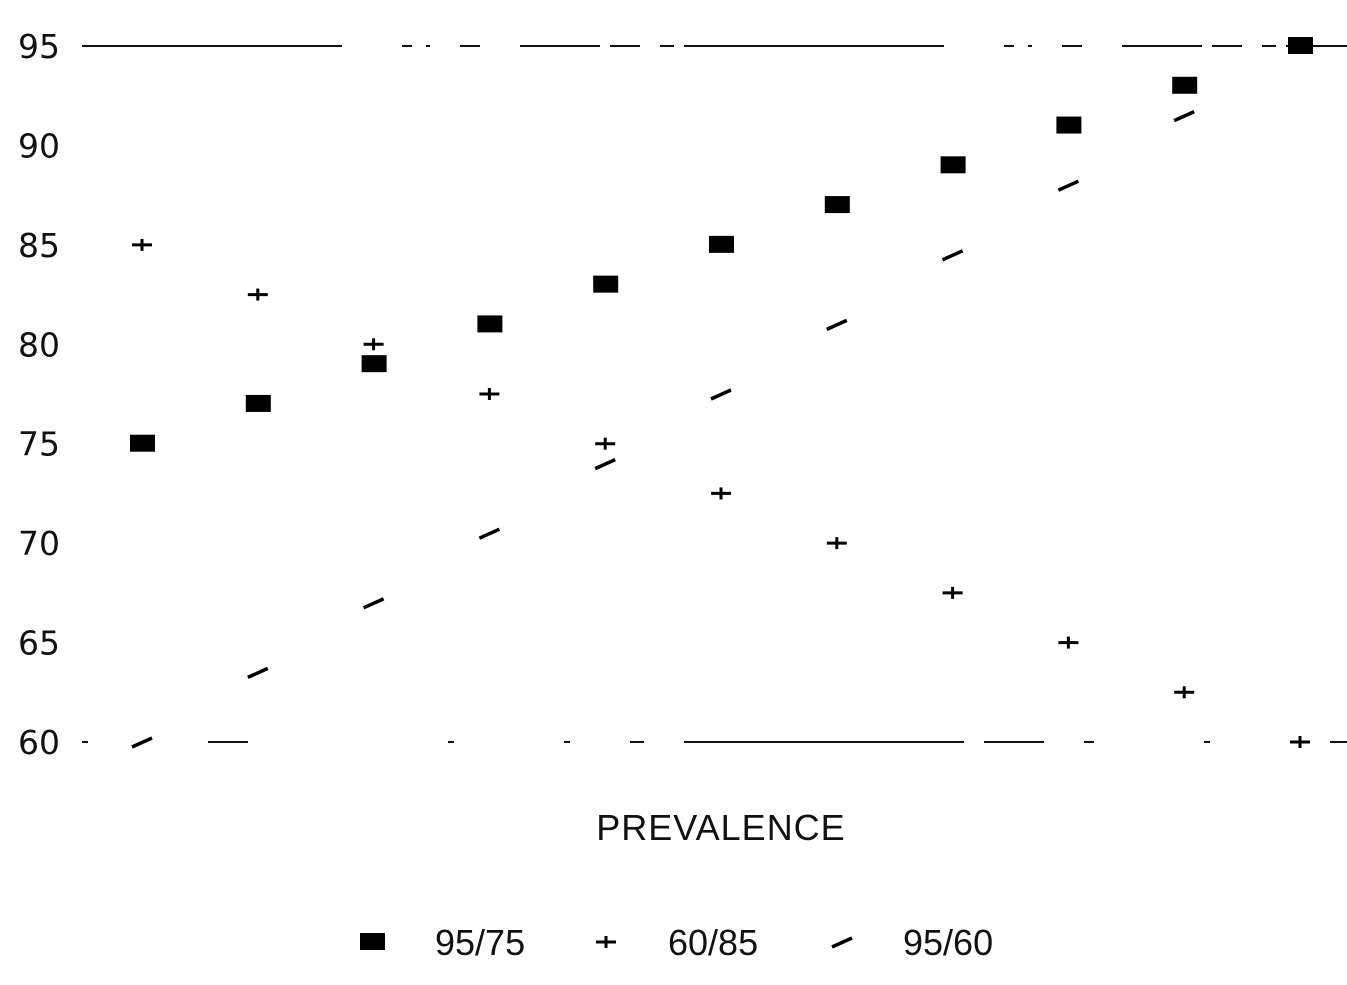 This screenshot has height=985, width=1347. What do you see at coordinates (39, 742) in the screenshot?
I see `y-tick-label: 60` at bounding box center [39, 742].